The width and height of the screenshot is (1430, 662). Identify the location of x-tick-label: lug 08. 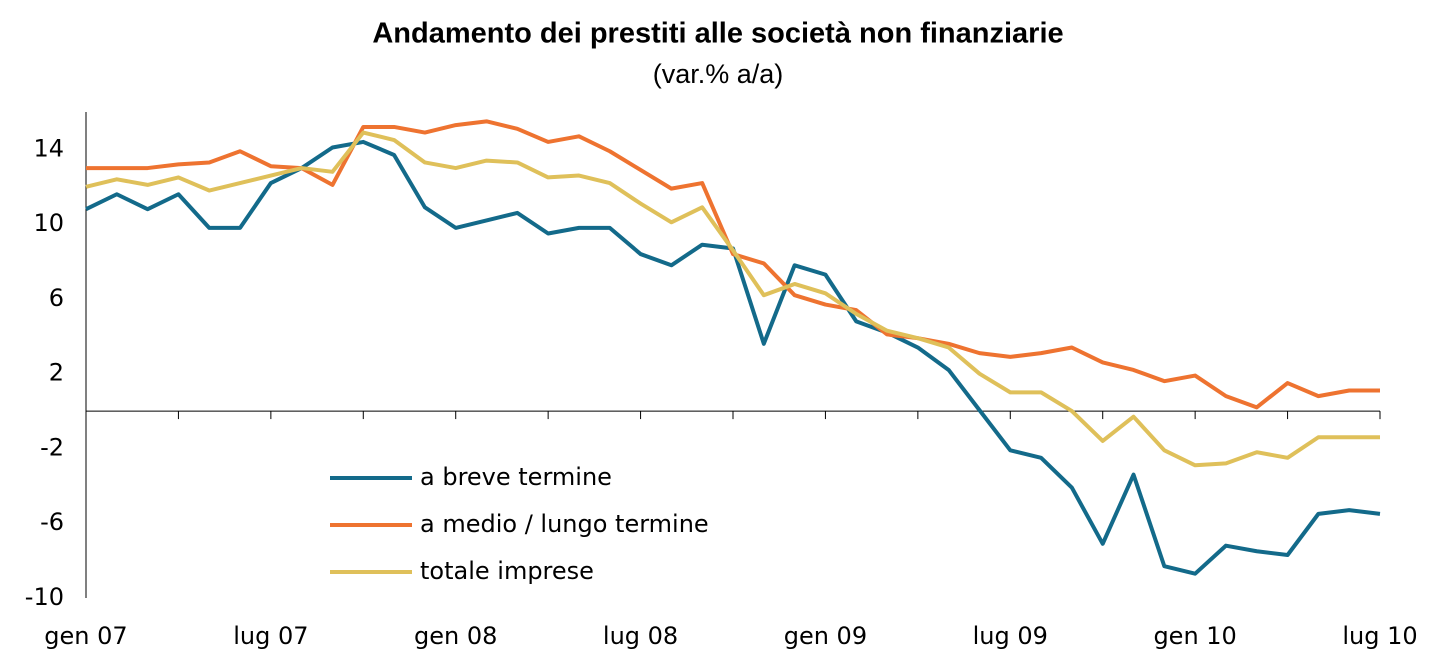
(640, 636).